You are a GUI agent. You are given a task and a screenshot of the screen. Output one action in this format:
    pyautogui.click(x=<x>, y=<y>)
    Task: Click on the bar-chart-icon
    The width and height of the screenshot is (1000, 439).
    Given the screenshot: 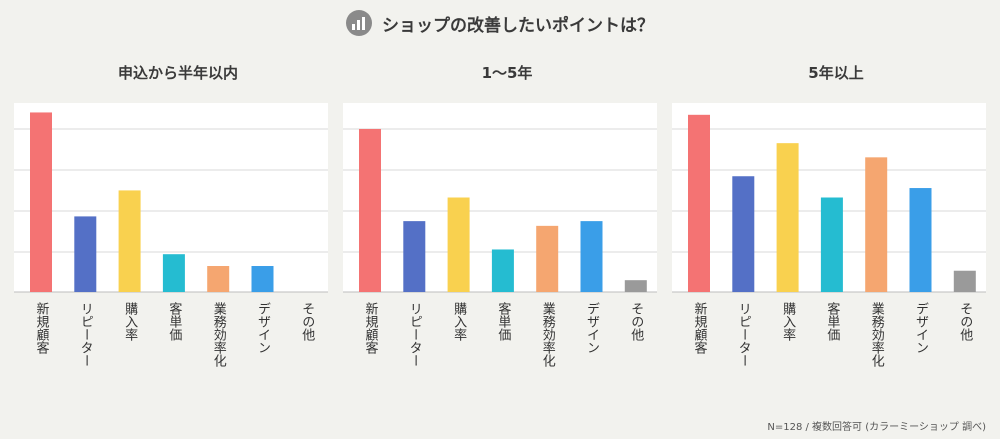 What is the action you would take?
    pyautogui.click(x=359, y=23)
    